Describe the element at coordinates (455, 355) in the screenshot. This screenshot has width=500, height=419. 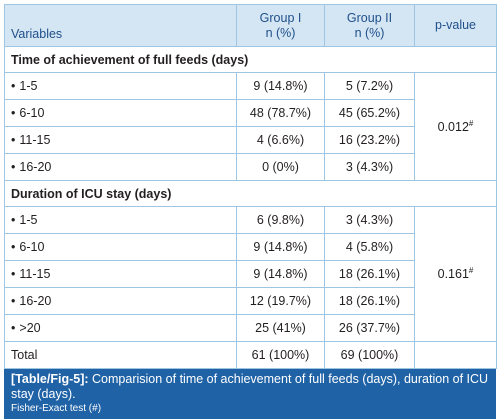
I see `total-p-value-empty` at that location.